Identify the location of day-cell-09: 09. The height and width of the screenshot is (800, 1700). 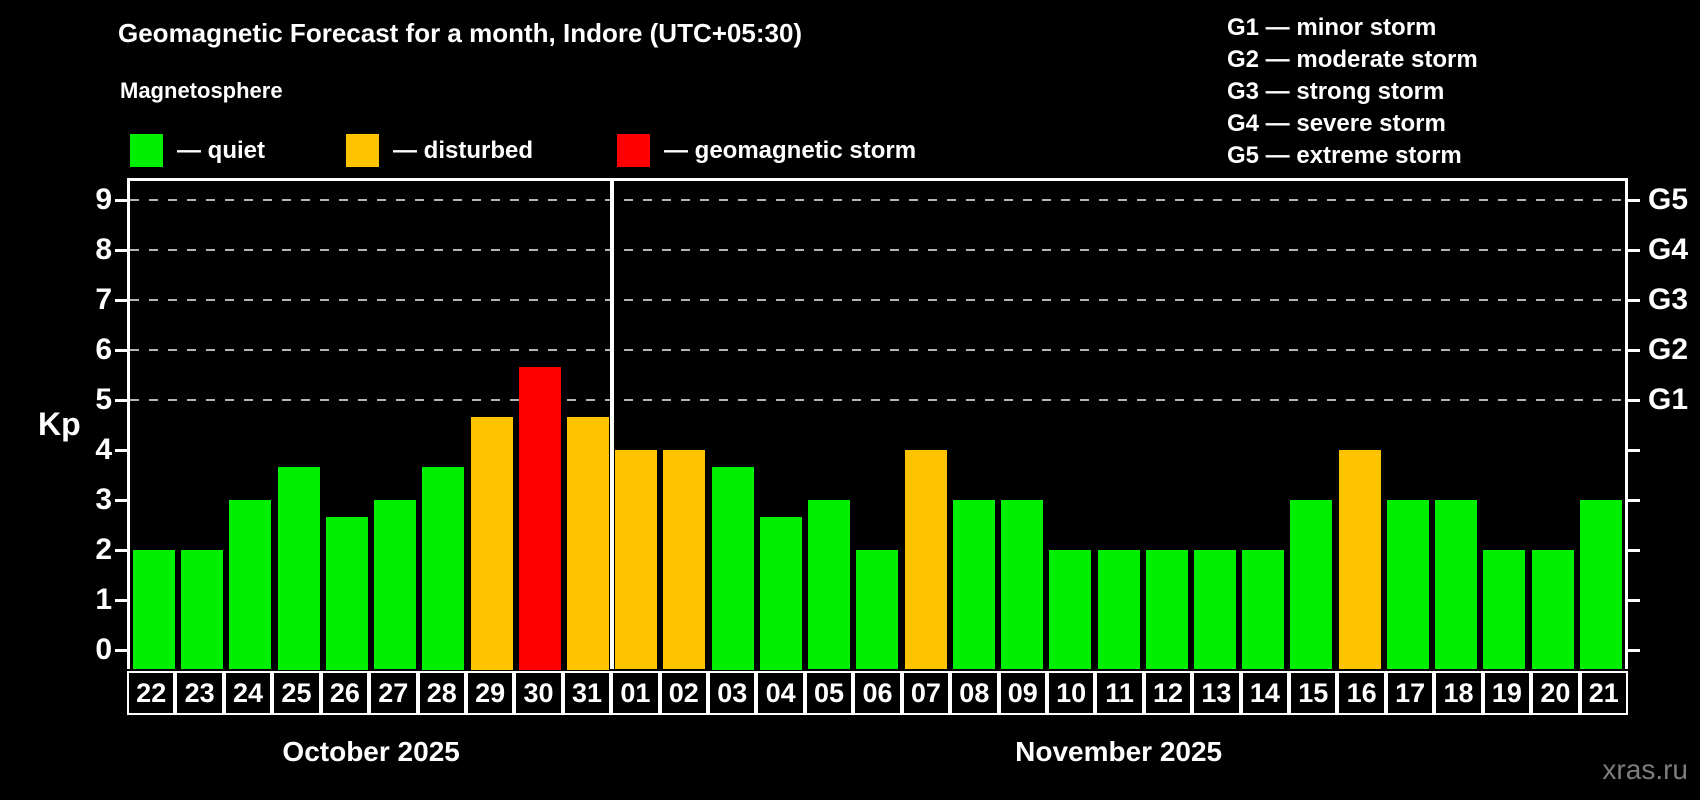
(1022, 693).